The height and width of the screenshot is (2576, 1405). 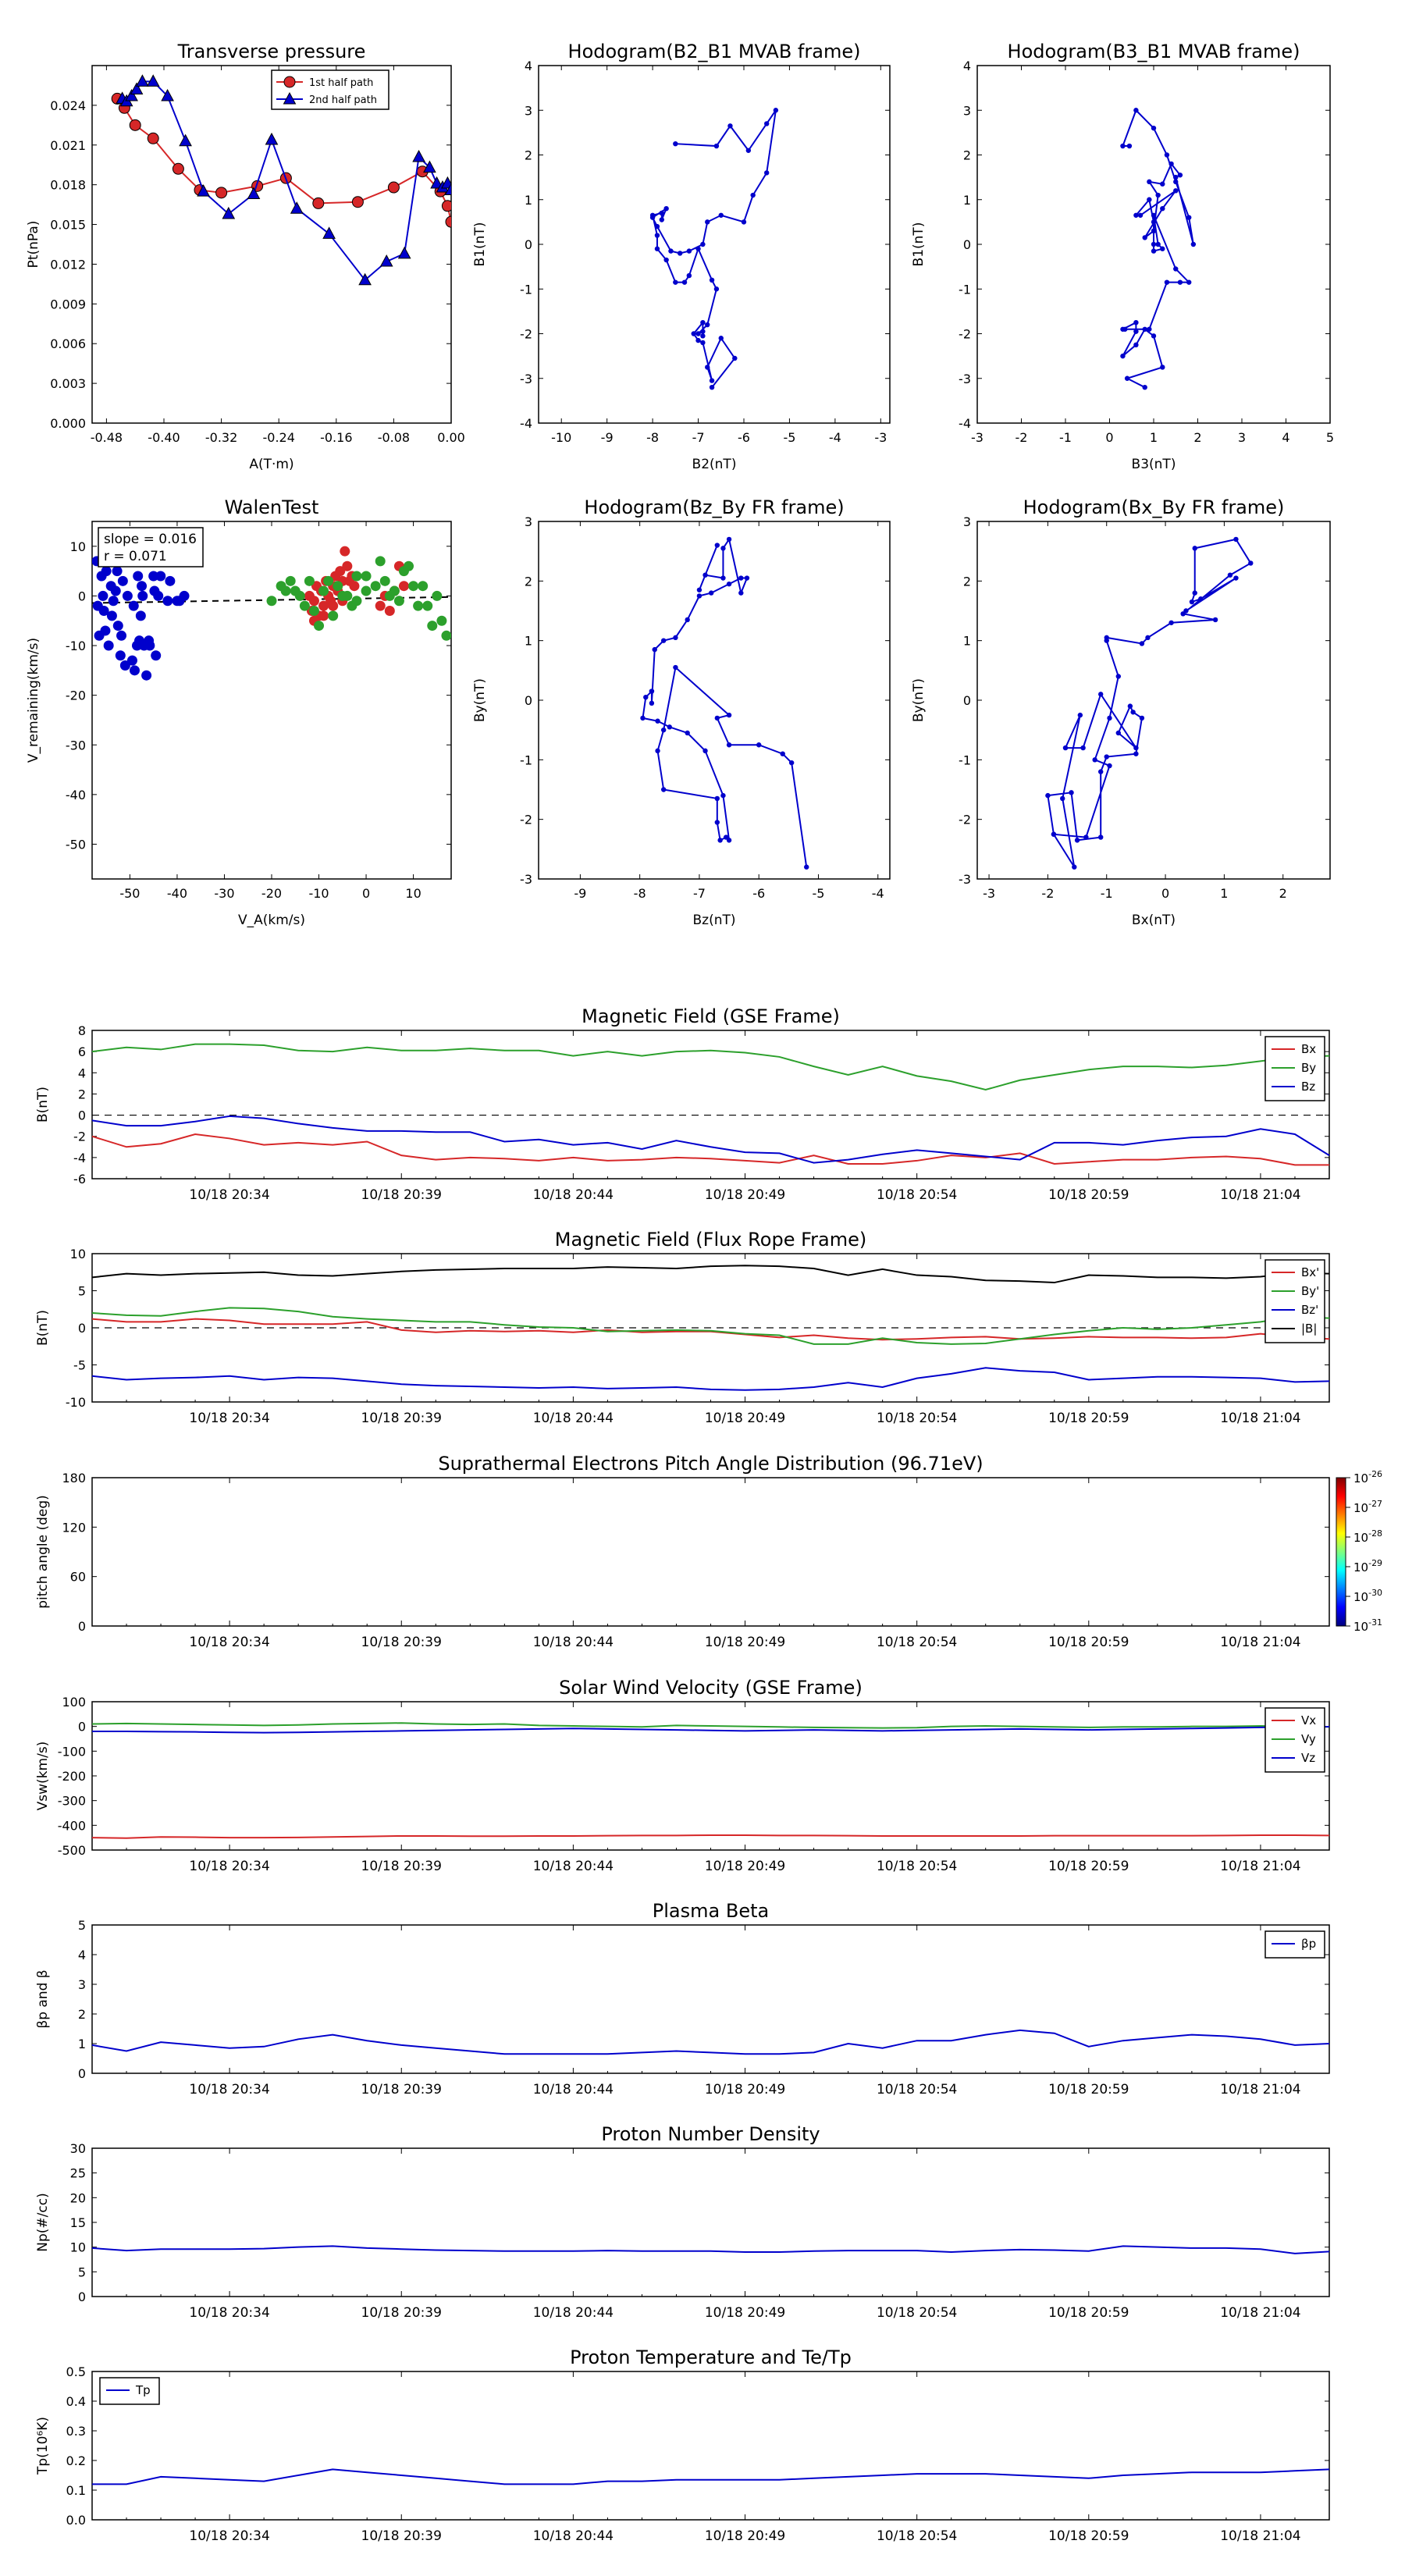 What do you see at coordinates (177, 893) in the screenshot?
I see `x-tick-label: -40` at bounding box center [177, 893].